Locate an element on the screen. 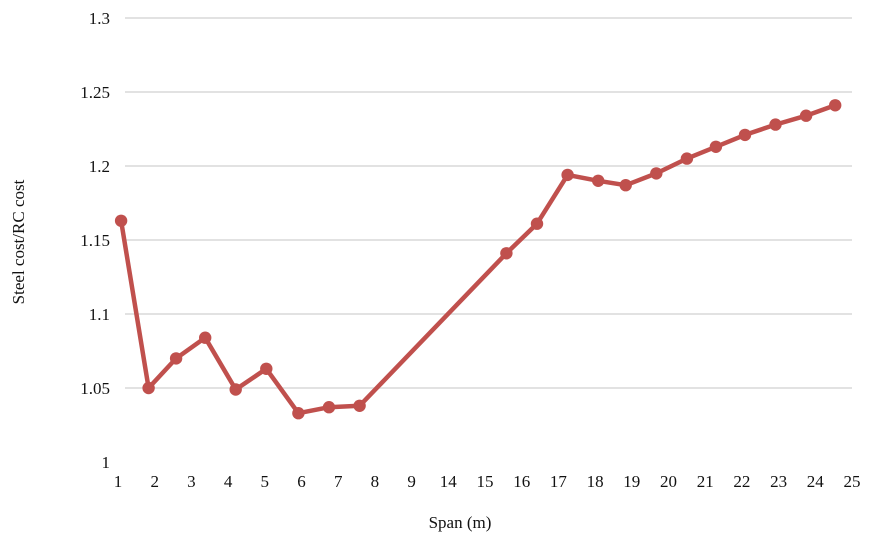 The width and height of the screenshot is (869, 540). x-tick-label: 25 is located at coordinates (852, 481).